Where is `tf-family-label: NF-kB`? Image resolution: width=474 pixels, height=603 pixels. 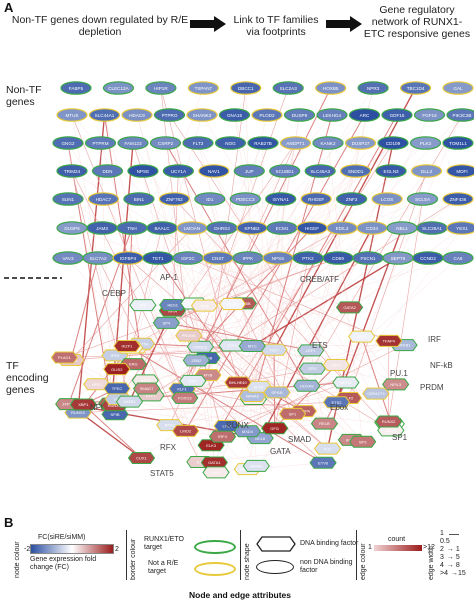 tf-family-label: NF-kB is located at coordinates (441, 365).